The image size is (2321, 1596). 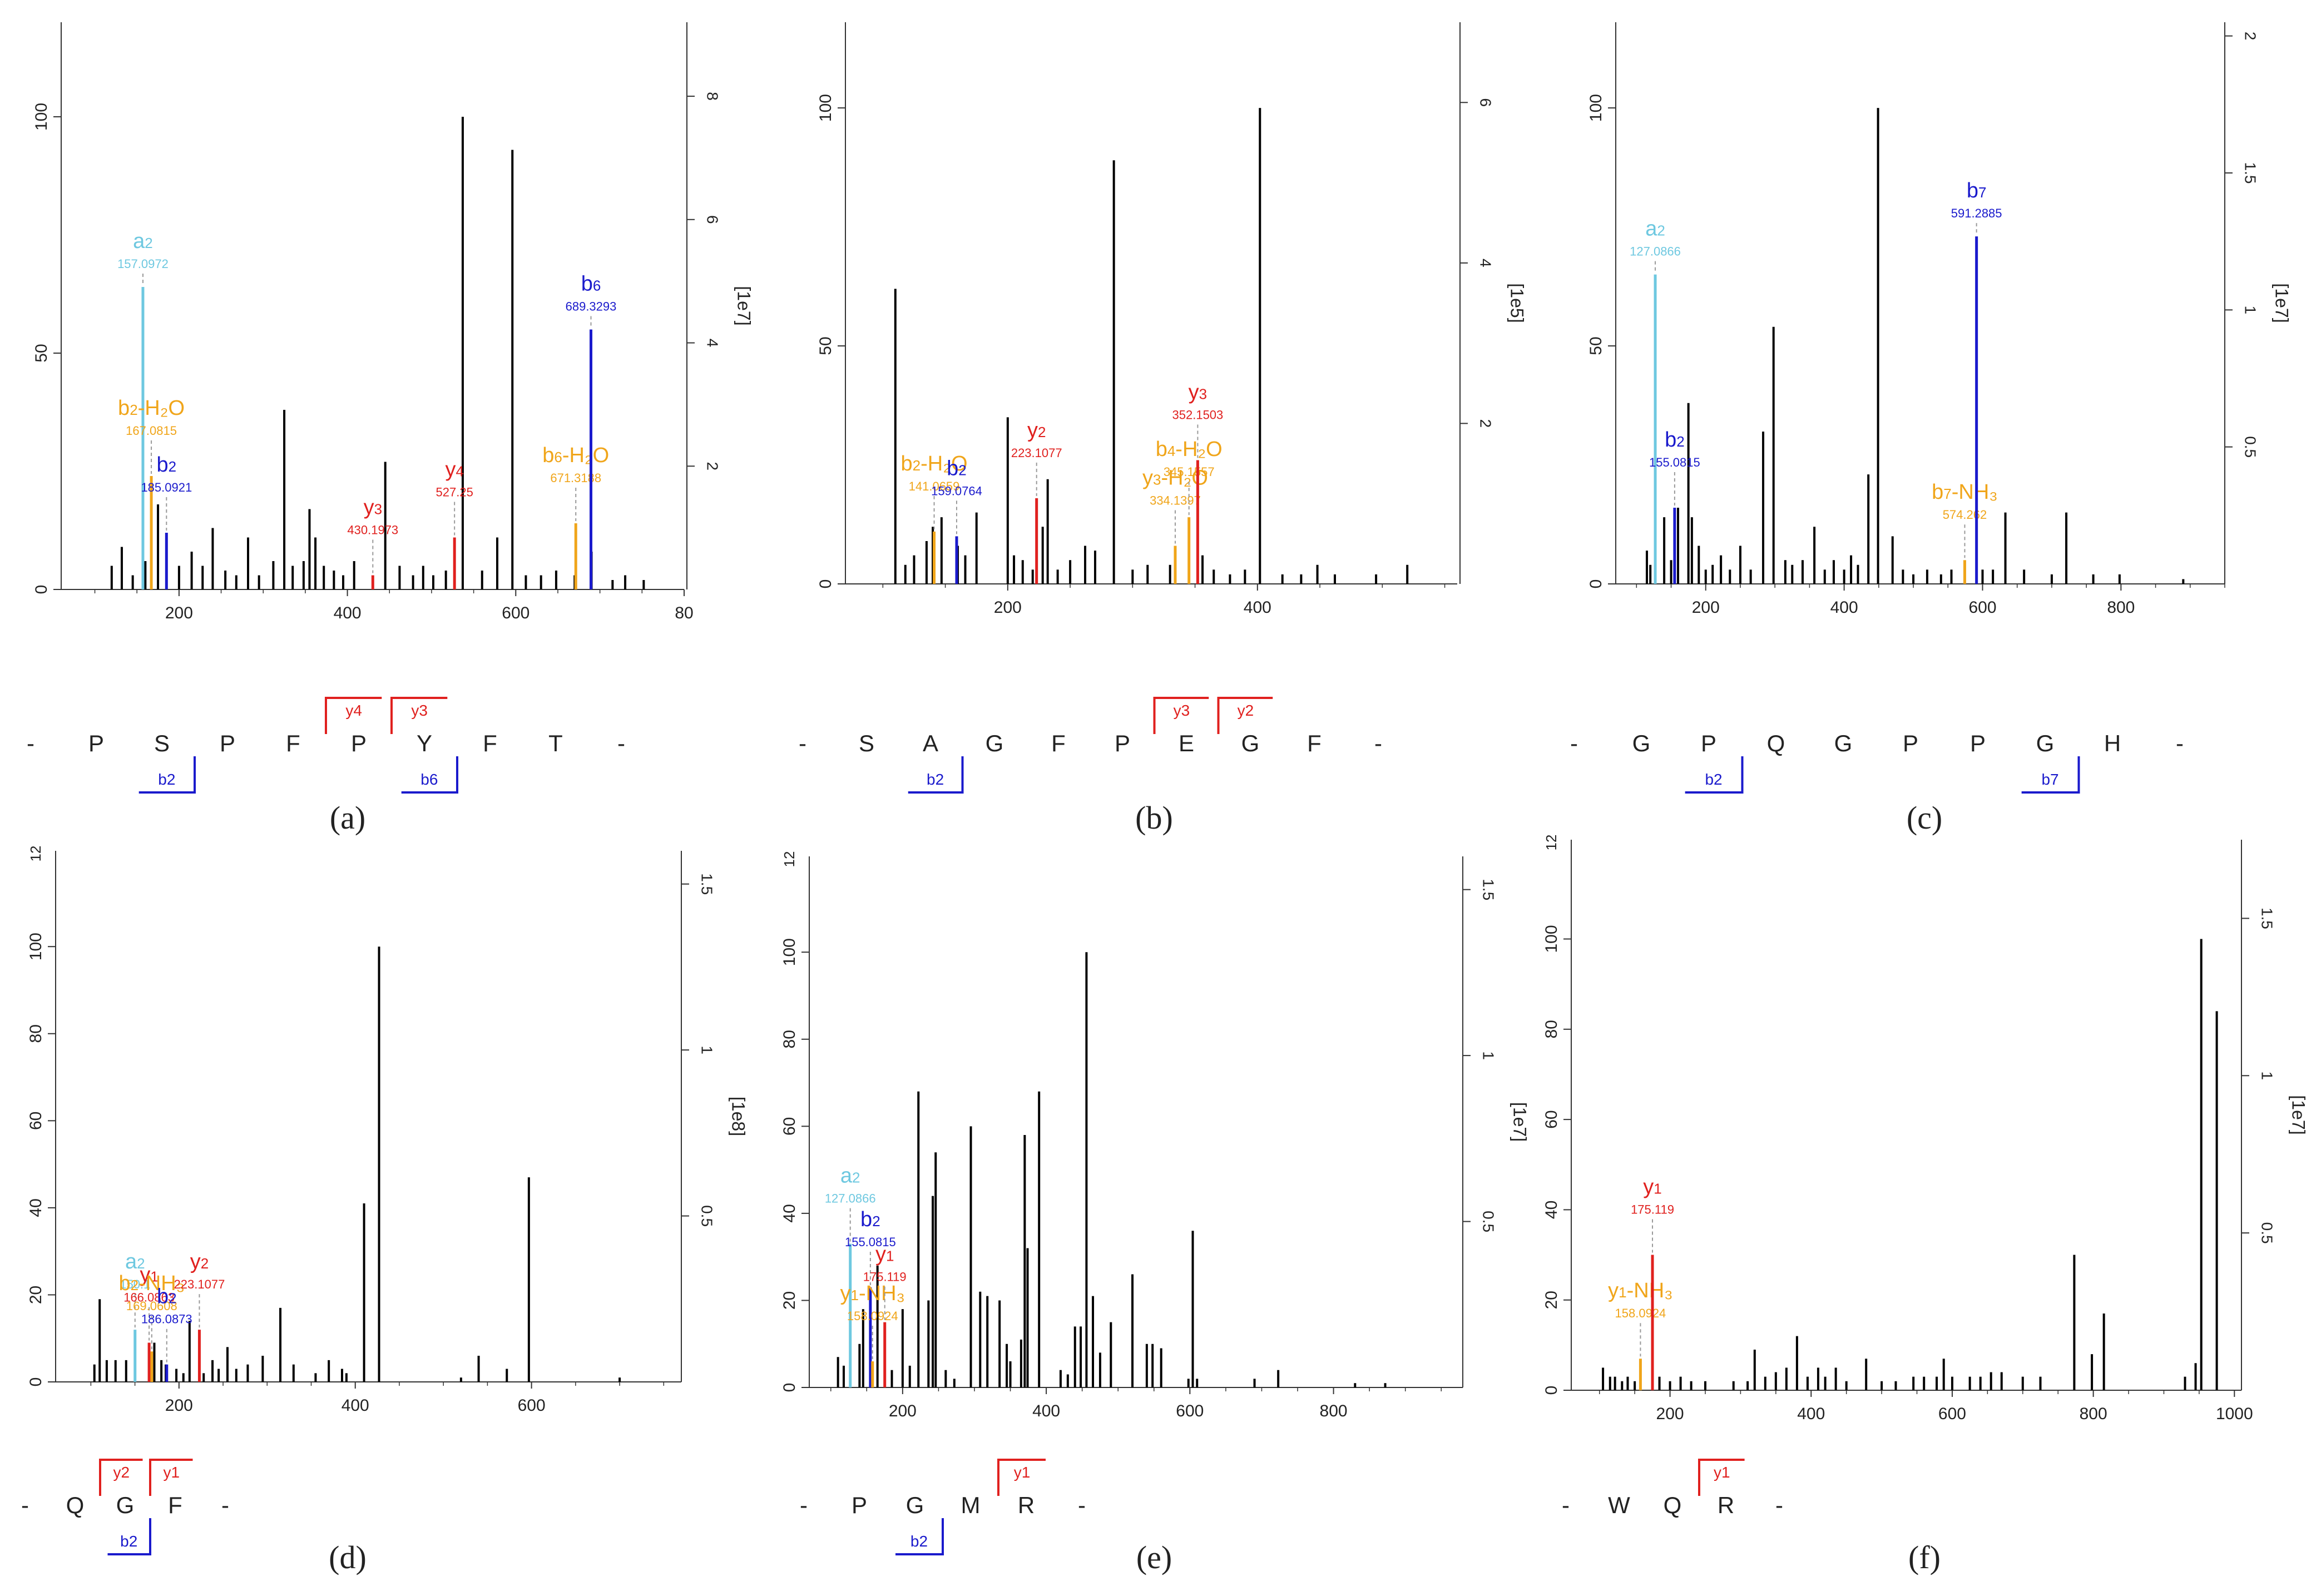 I want to click on ion-mz-label: 689.3293, so click(x=591, y=307).